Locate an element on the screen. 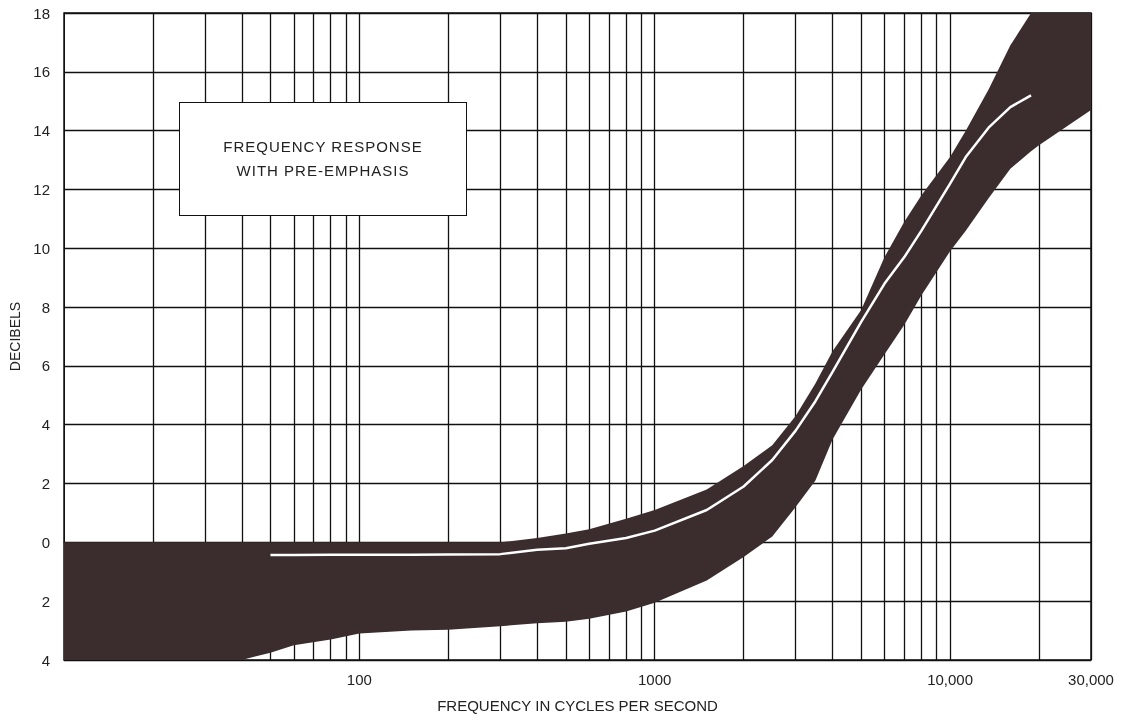 The height and width of the screenshot is (723, 1132). x-tick-label: 100 is located at coordinates (359, 679).